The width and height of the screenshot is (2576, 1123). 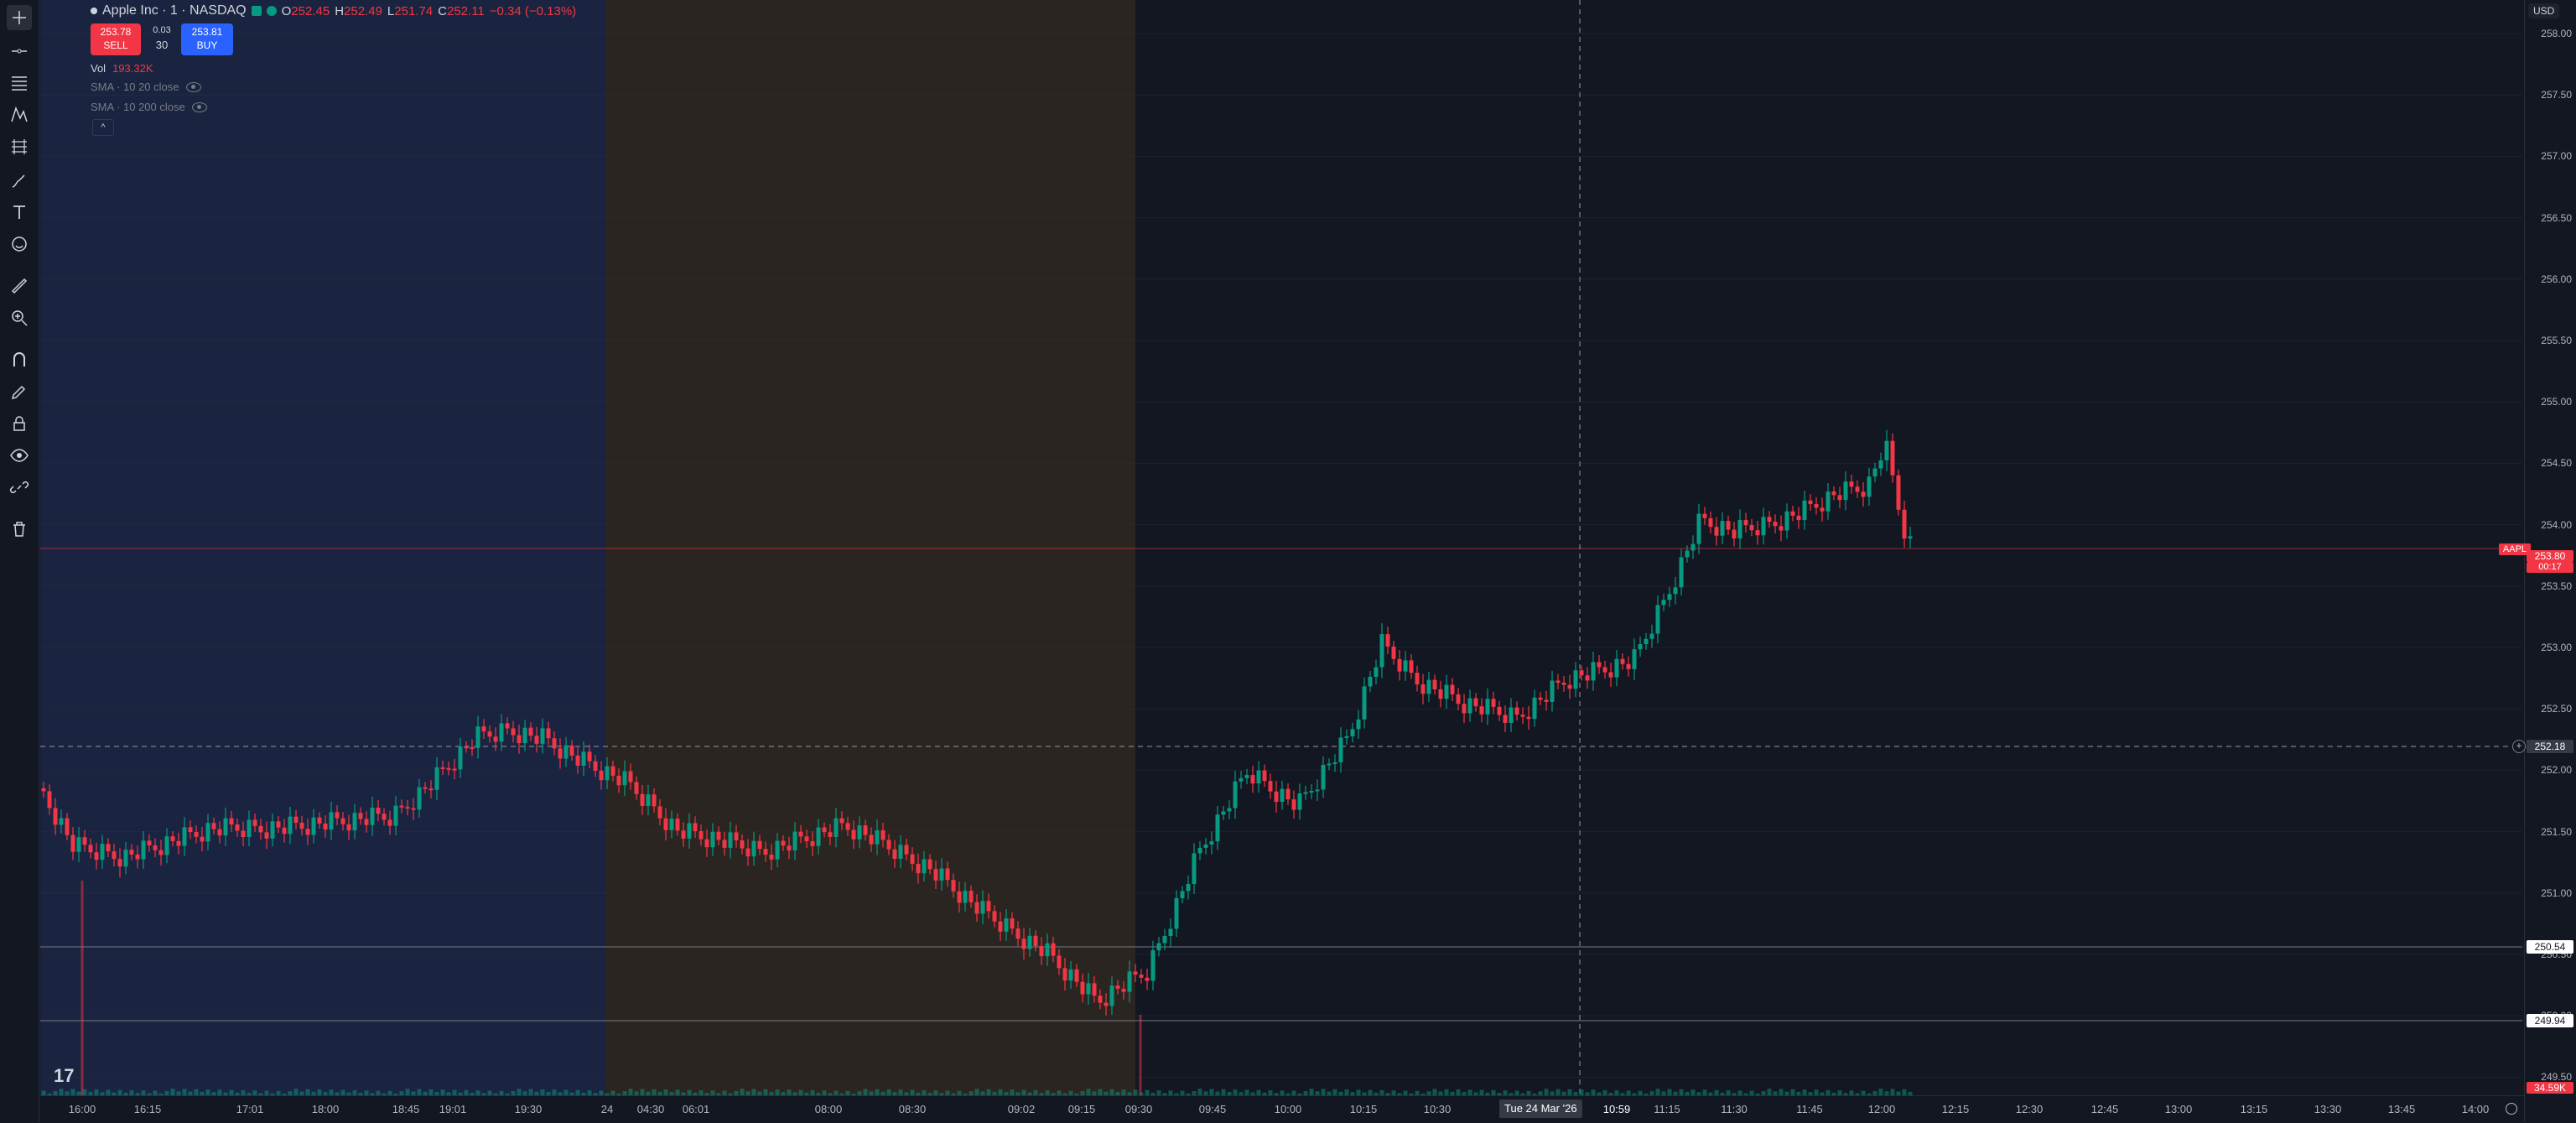 I want to click on projection-icon, so click(x=19, y=147).